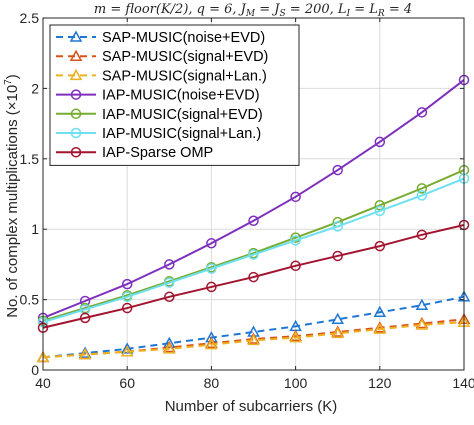 This screenshot has height=425, width=474. Describe the element at coordinates (12, 196) in the screenshot. I see `y-axis-label: No. of complex multiplications (×107)` at that location.